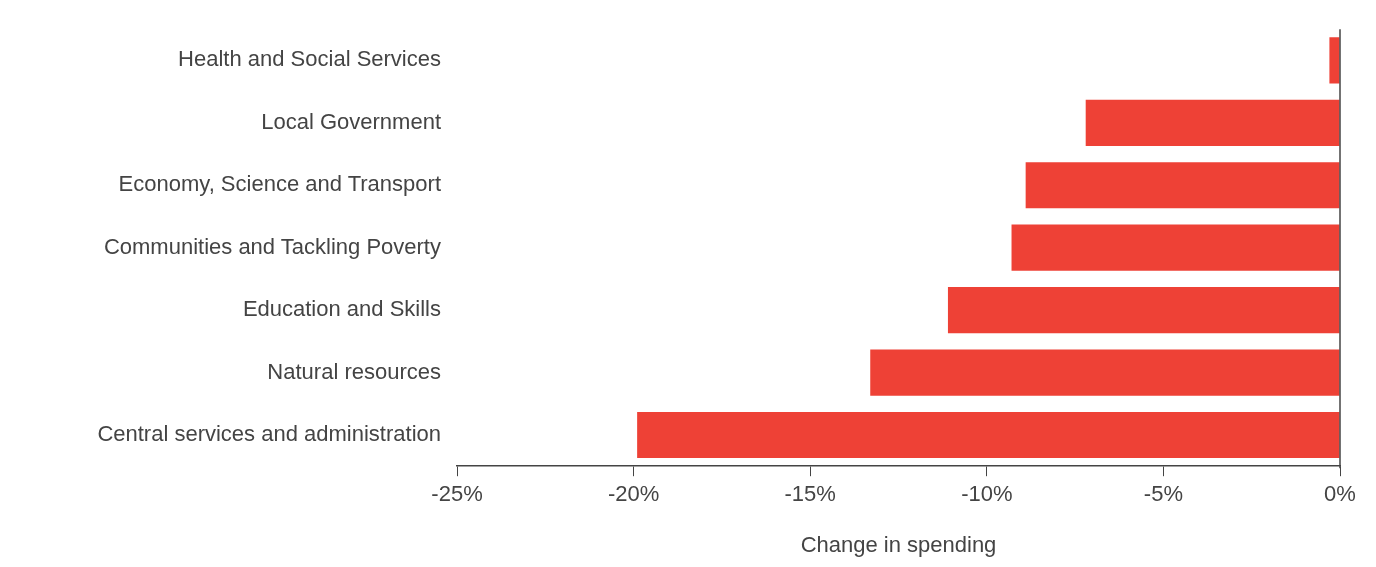 Image resolution: width=1376 pixels, height=567 pixels. I want to click on x-tick-label: 0%, so click(1340, 494).